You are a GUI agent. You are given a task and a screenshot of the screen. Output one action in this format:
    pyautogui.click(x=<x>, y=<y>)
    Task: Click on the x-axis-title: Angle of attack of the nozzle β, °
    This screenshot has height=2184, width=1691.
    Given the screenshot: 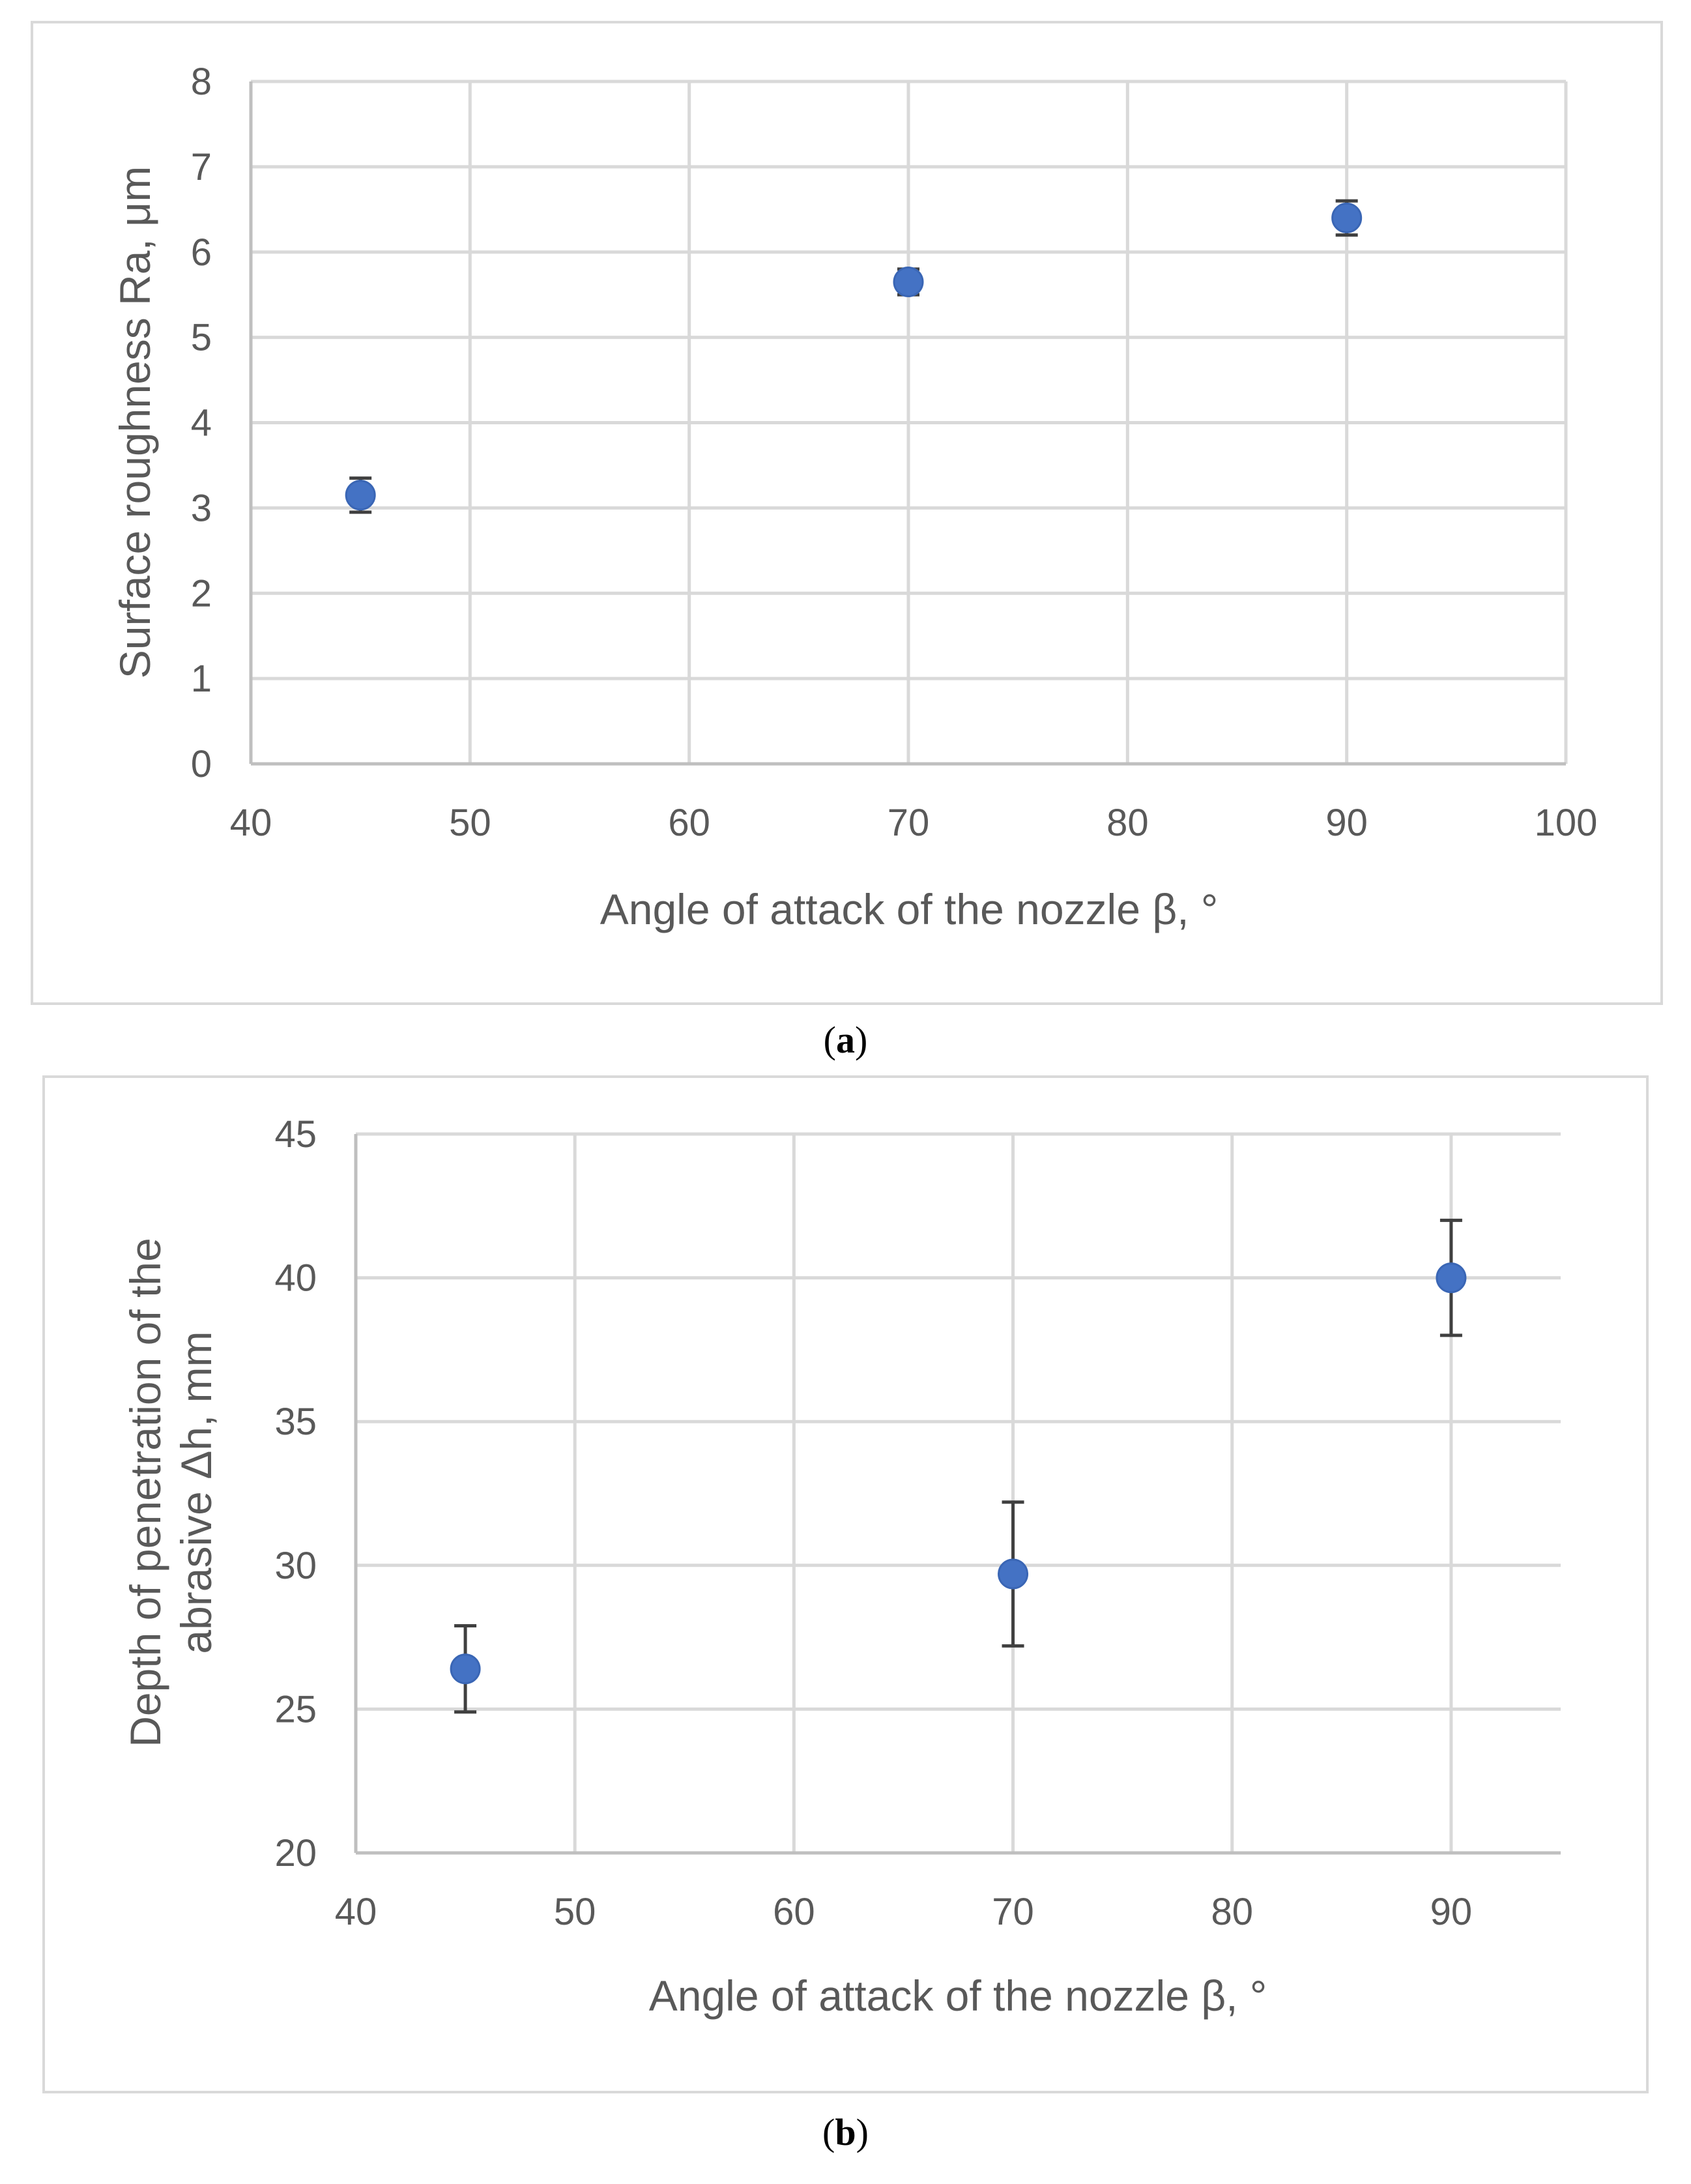 What is the action you would take?
    pyautogui.click(x=909, y=909)
    